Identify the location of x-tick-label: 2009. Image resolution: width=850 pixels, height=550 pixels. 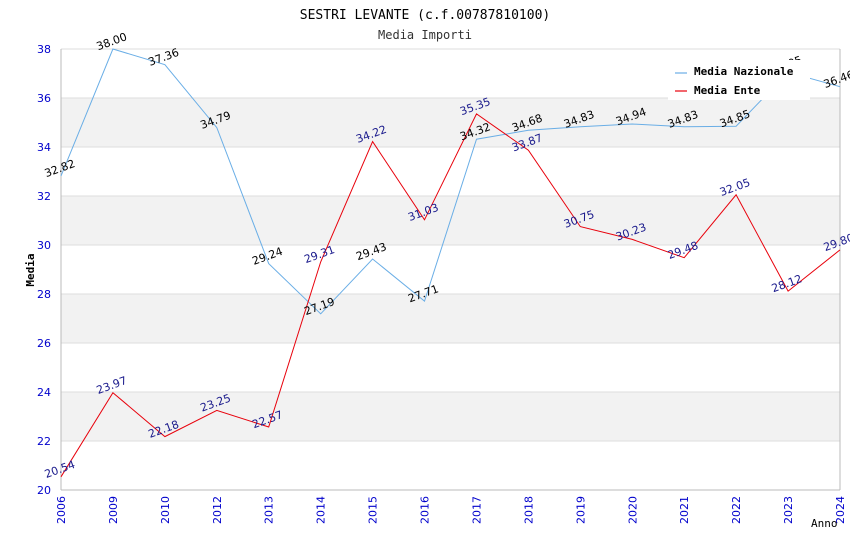
(113, 510).